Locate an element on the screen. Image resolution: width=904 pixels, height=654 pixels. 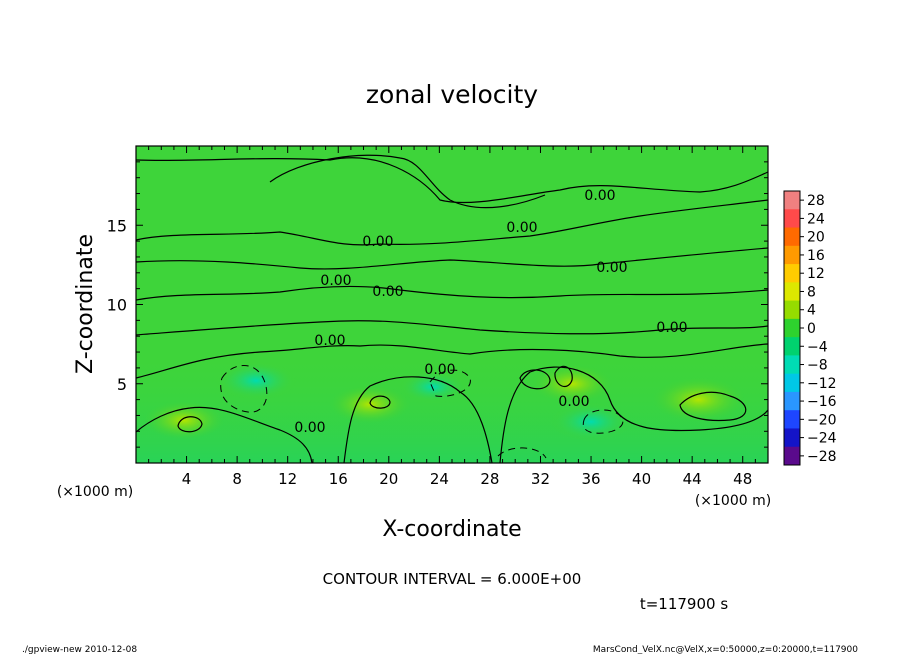
y-tick-label: 15 is located at coordinates (117, 225).